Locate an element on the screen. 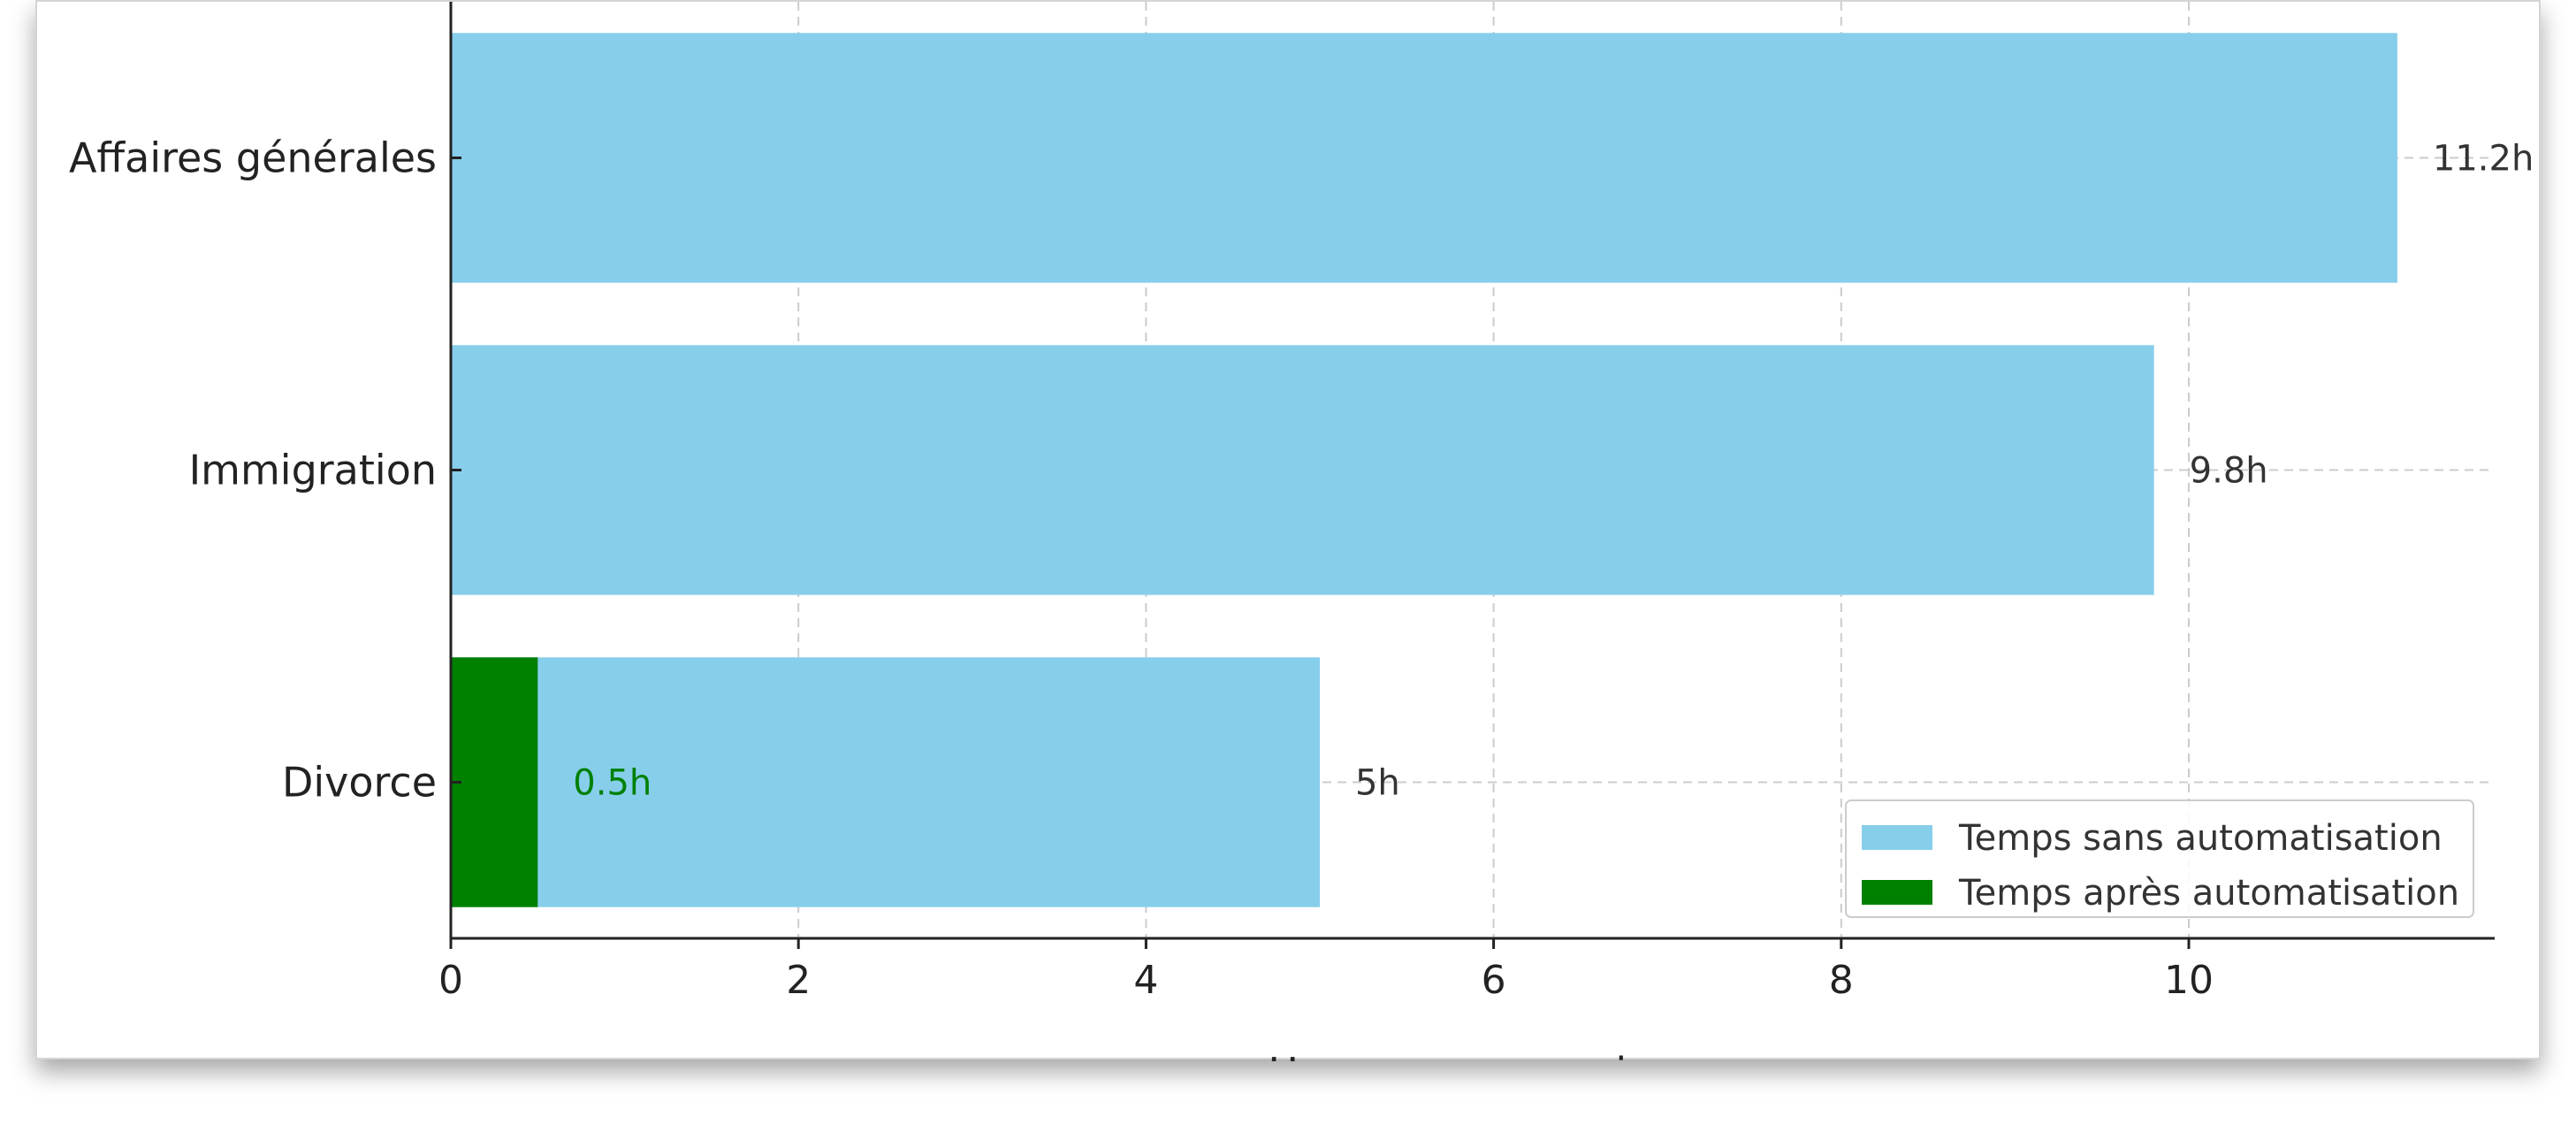 The height and width of the screenshot is (1132, 2576). legend-box is located at coordinates (2159, 859).